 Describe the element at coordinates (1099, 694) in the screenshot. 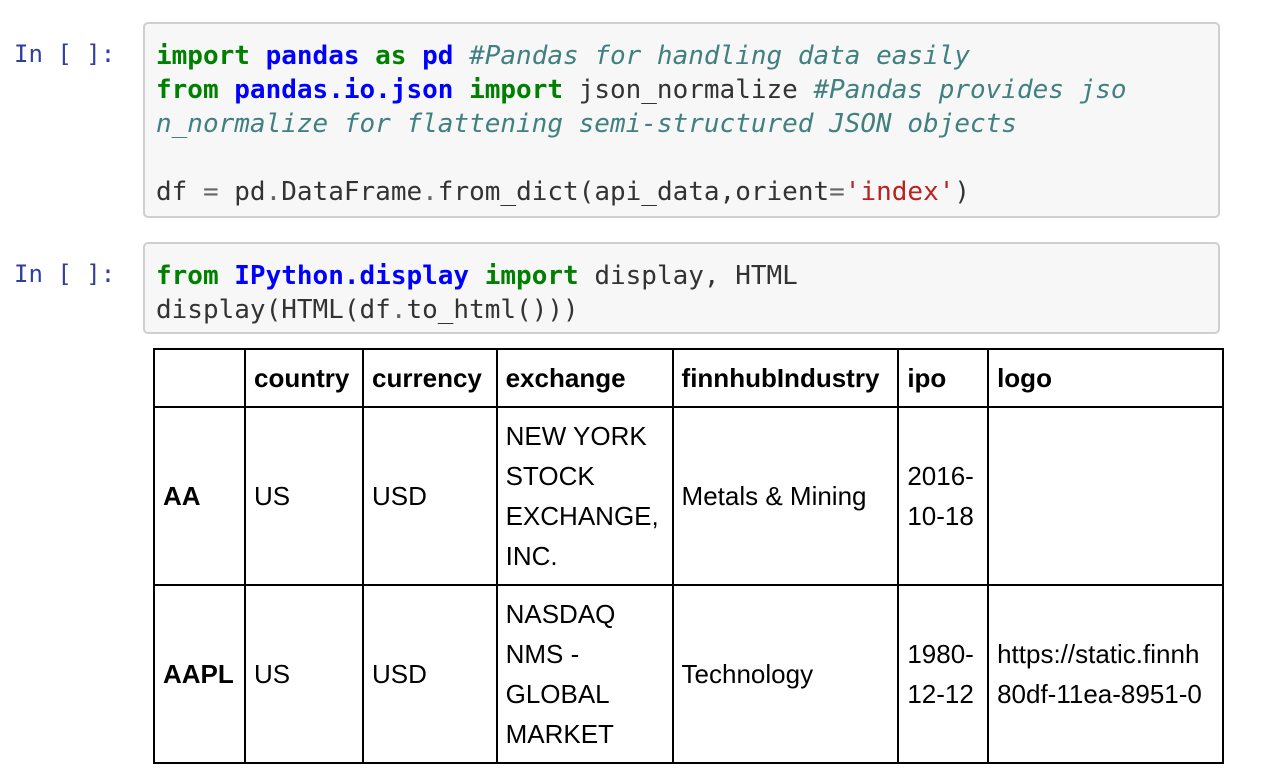

I see `cell-line: 80df-11ea-8951-0` at that location.